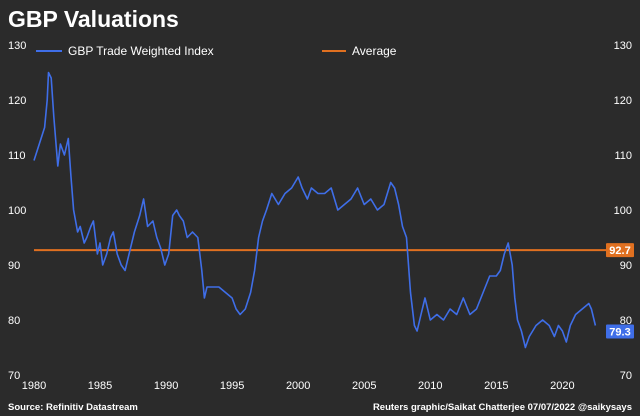  What do you see at coordinates (216, 51) in the screenshot?
I see `legend: GBP Trade Weighted Index Average` at bounding box center [216, 51].